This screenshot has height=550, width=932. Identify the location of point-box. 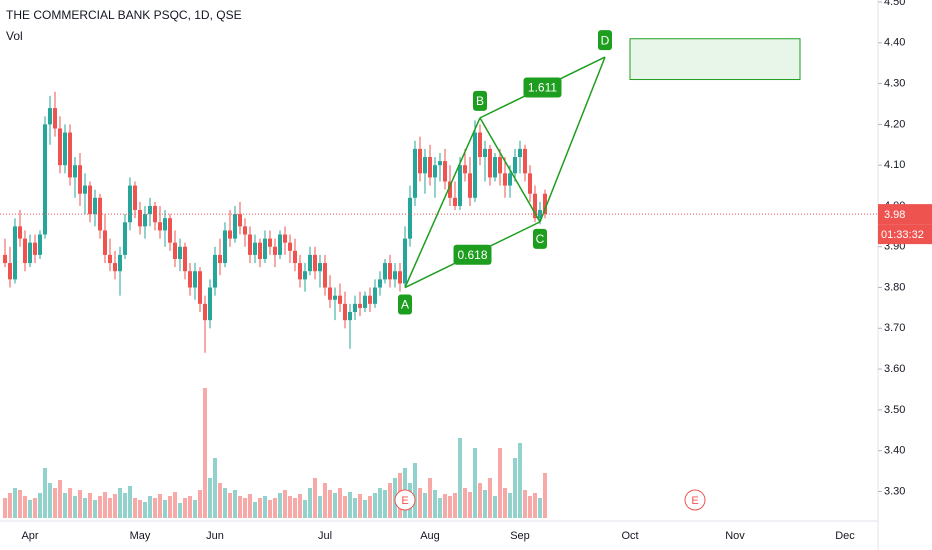
(405, 304).